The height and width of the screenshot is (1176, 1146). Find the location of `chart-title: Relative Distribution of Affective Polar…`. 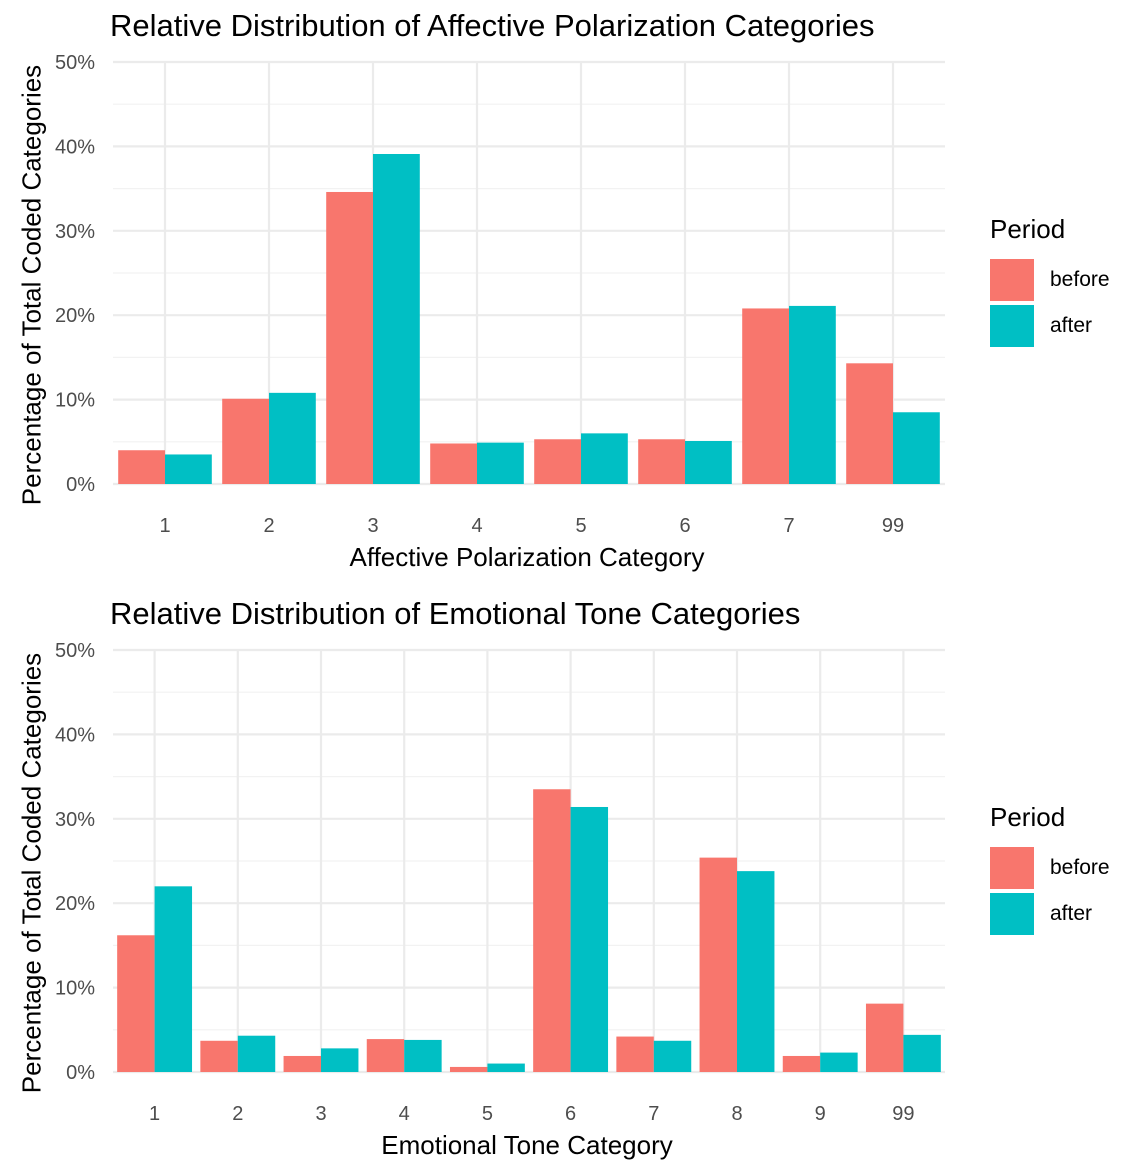

chart-title: Relative Distribution of Affective Polar… is located at coordinates (492, 25).